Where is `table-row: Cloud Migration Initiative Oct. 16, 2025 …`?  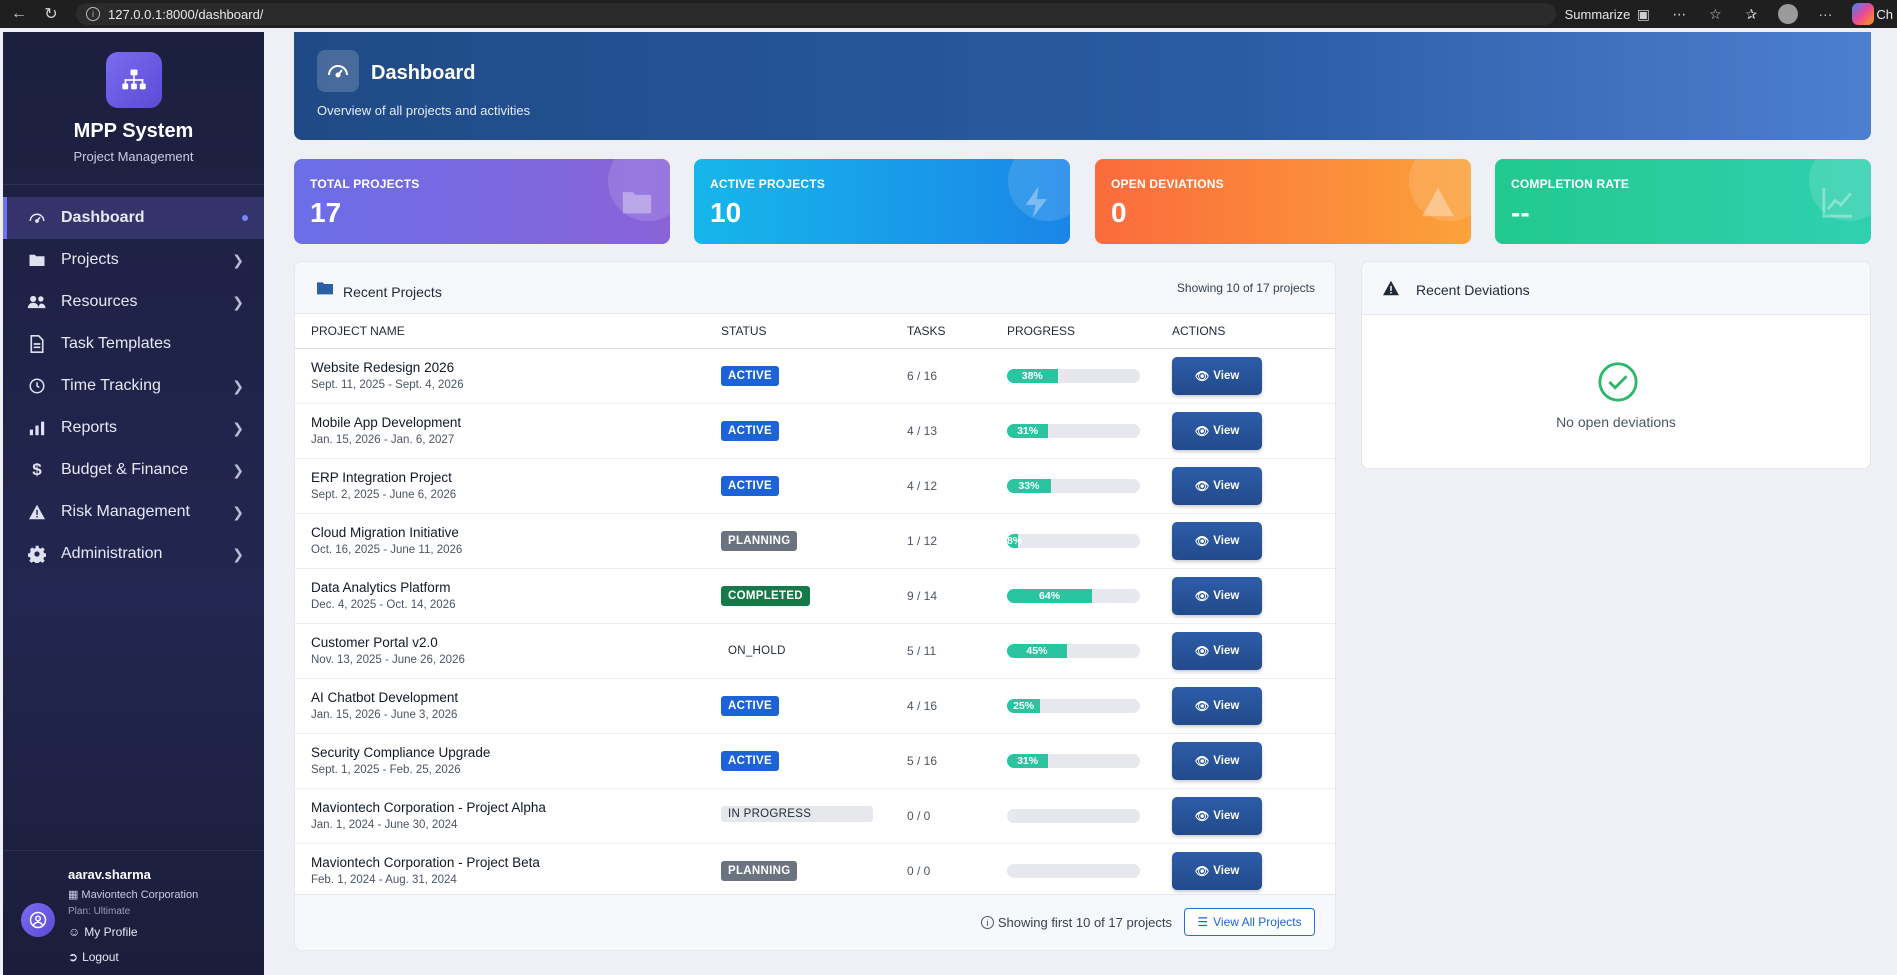 table-row: Cloud Migration Initiative Oct. 16, 2025 … is located at coordinates (815, 541).